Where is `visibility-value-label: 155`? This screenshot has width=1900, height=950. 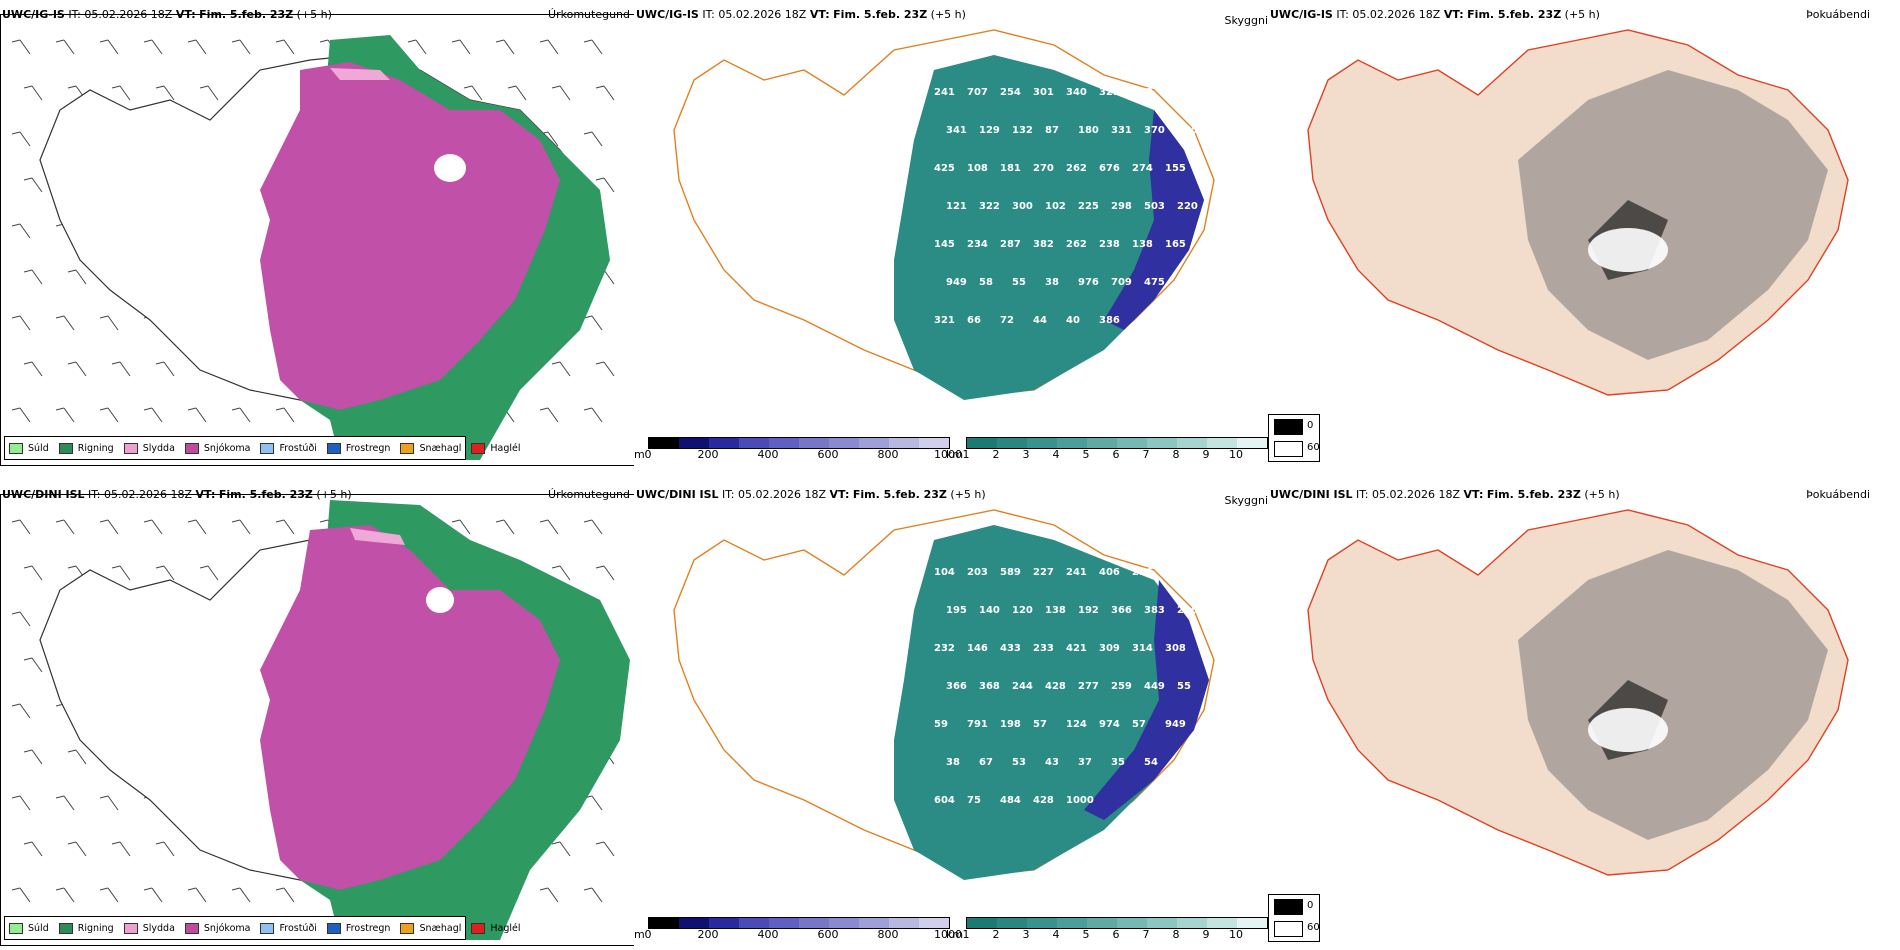 visibility-value-label: 155 is located at coordinates (1175, 168).